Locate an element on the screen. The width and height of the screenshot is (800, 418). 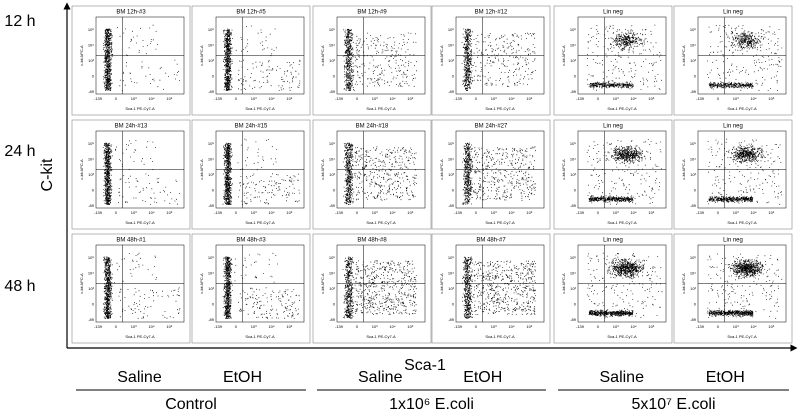
group-label: 5x10⁷ E.coli is located at coordinates (673, 404).